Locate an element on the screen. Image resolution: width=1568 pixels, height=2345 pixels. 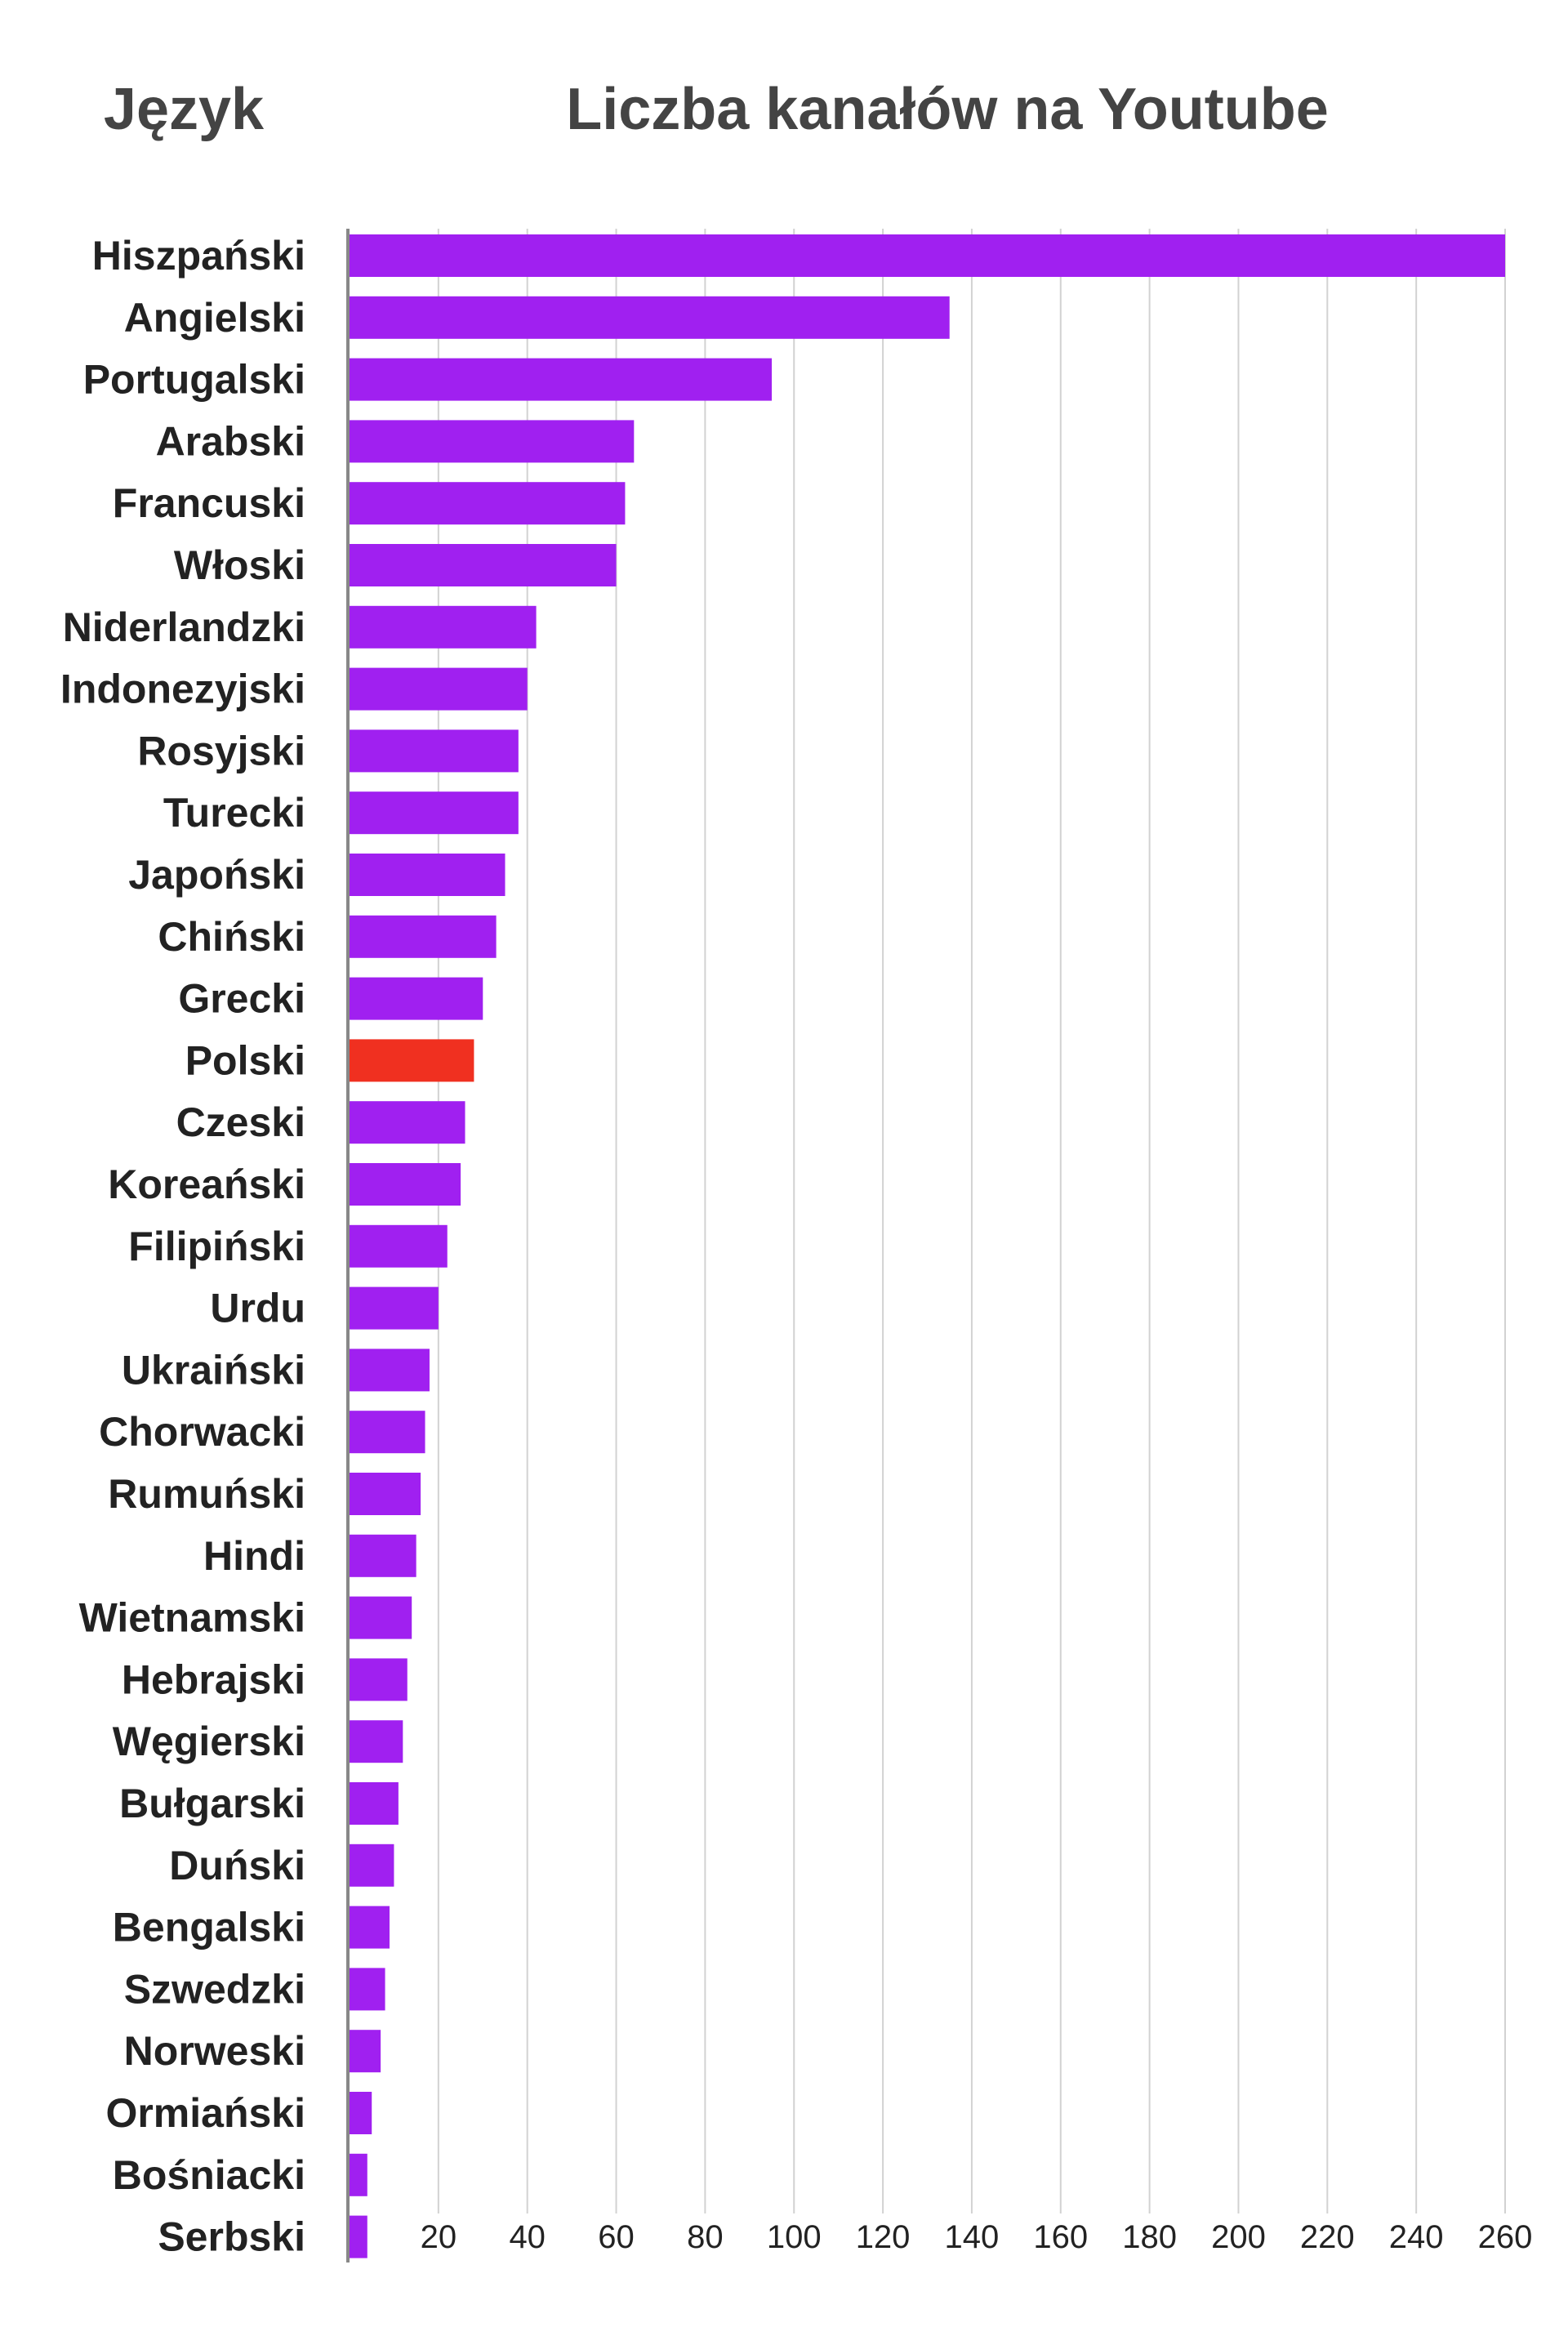
x-tick-label: 160 is located at coordinates (1060, 2237).